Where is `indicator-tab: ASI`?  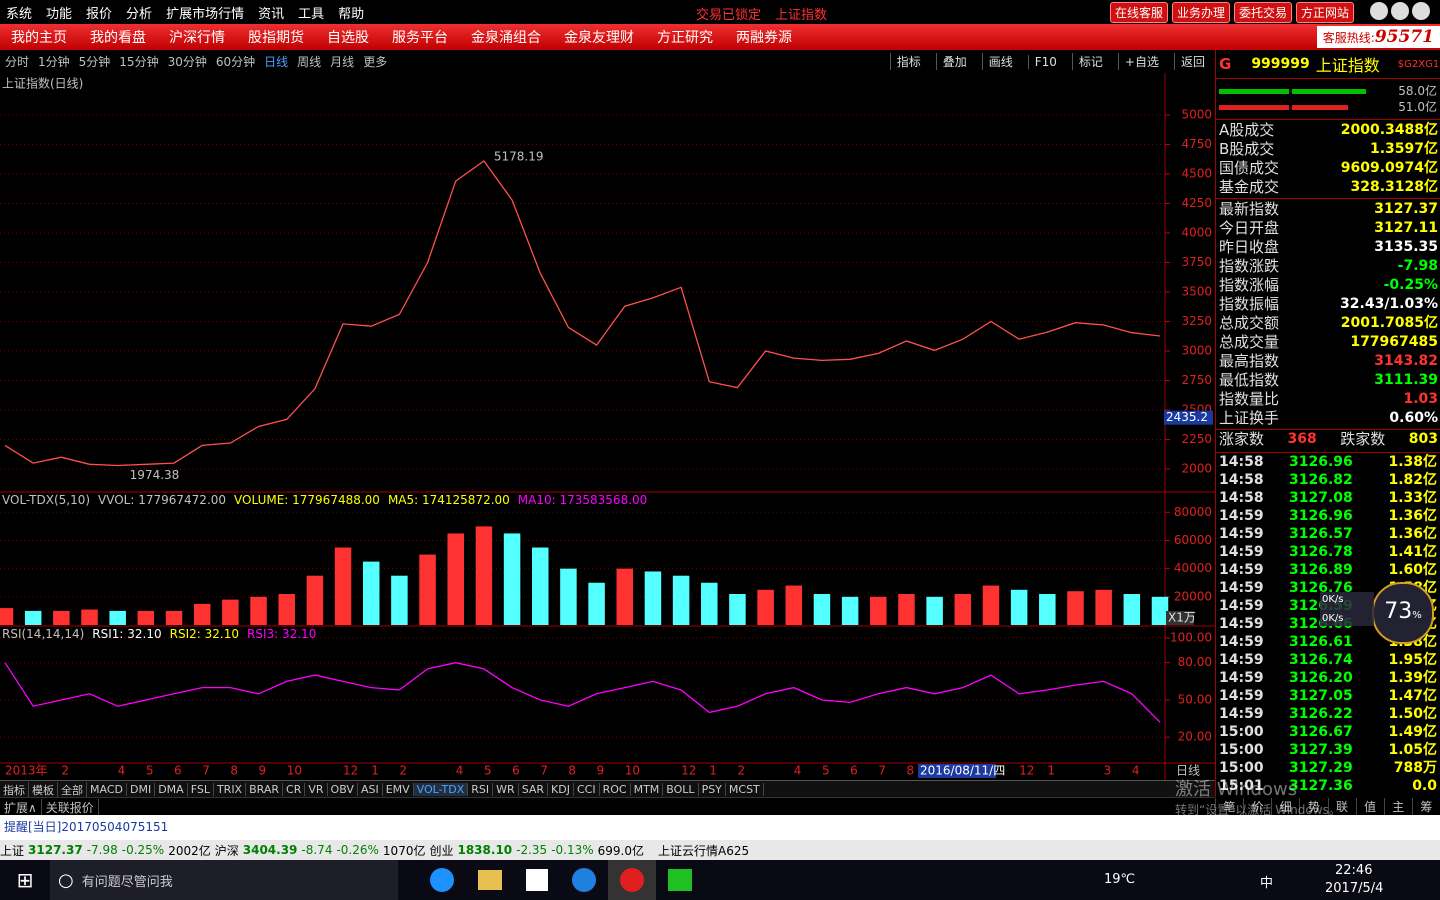
indicator-tab: ASI is located at coordinates (370, 789).